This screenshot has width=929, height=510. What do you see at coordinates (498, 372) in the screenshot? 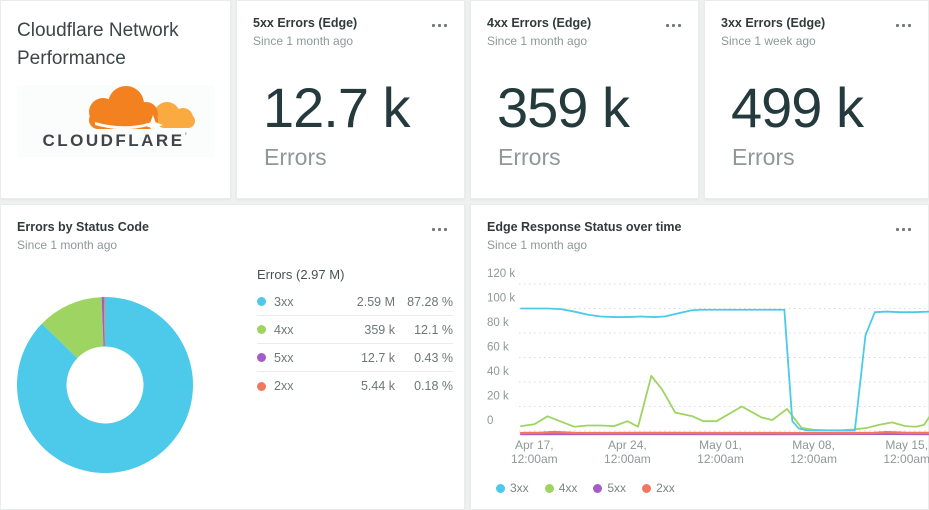
I see `y-axis-tick-label: 40 k` at bounding box center [498, 372].